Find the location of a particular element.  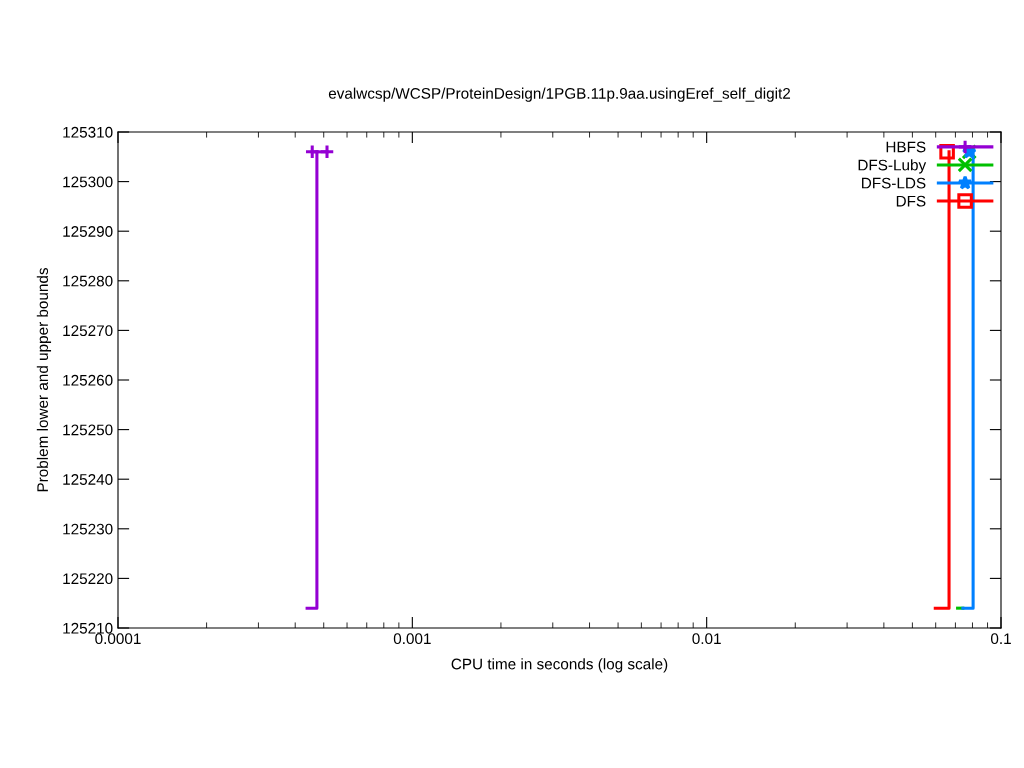

y-tick-label: 125240 is located at coordinates (88, 479).